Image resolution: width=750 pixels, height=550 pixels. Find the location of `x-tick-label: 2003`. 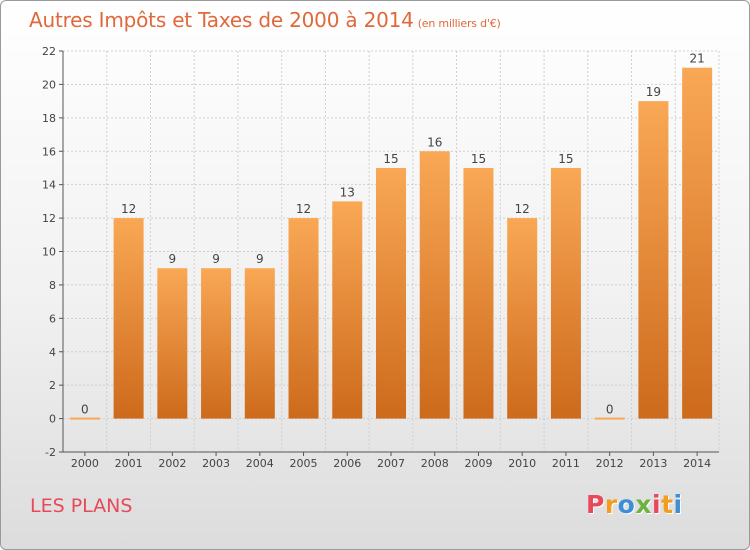

x-tick-label: 2003 is located at coordinates (216, 463).